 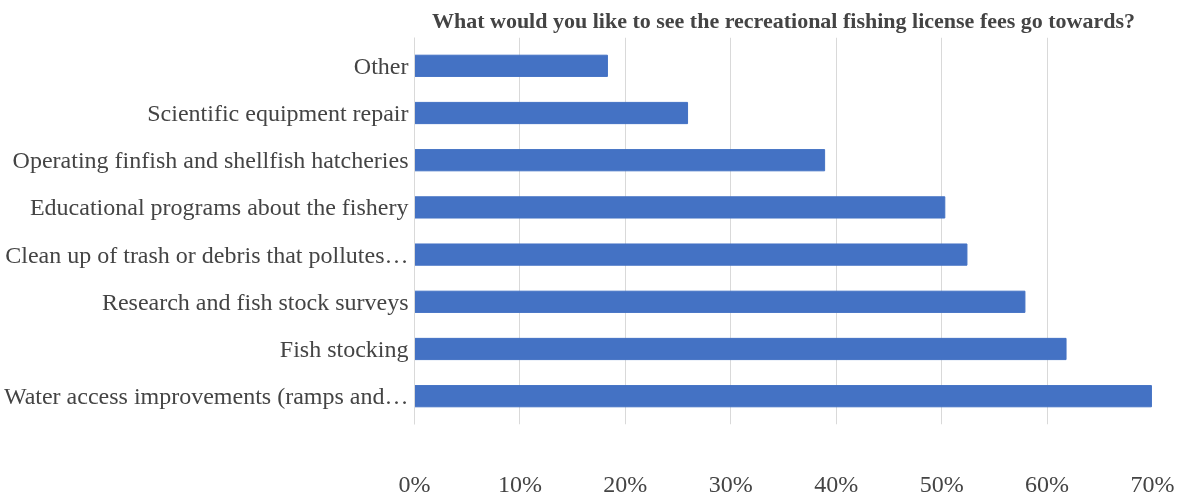 What do you see at coordinates (625, 483) in the screenshot?
I see `x-tick-label: 20%` at bounding box center [625, 483].